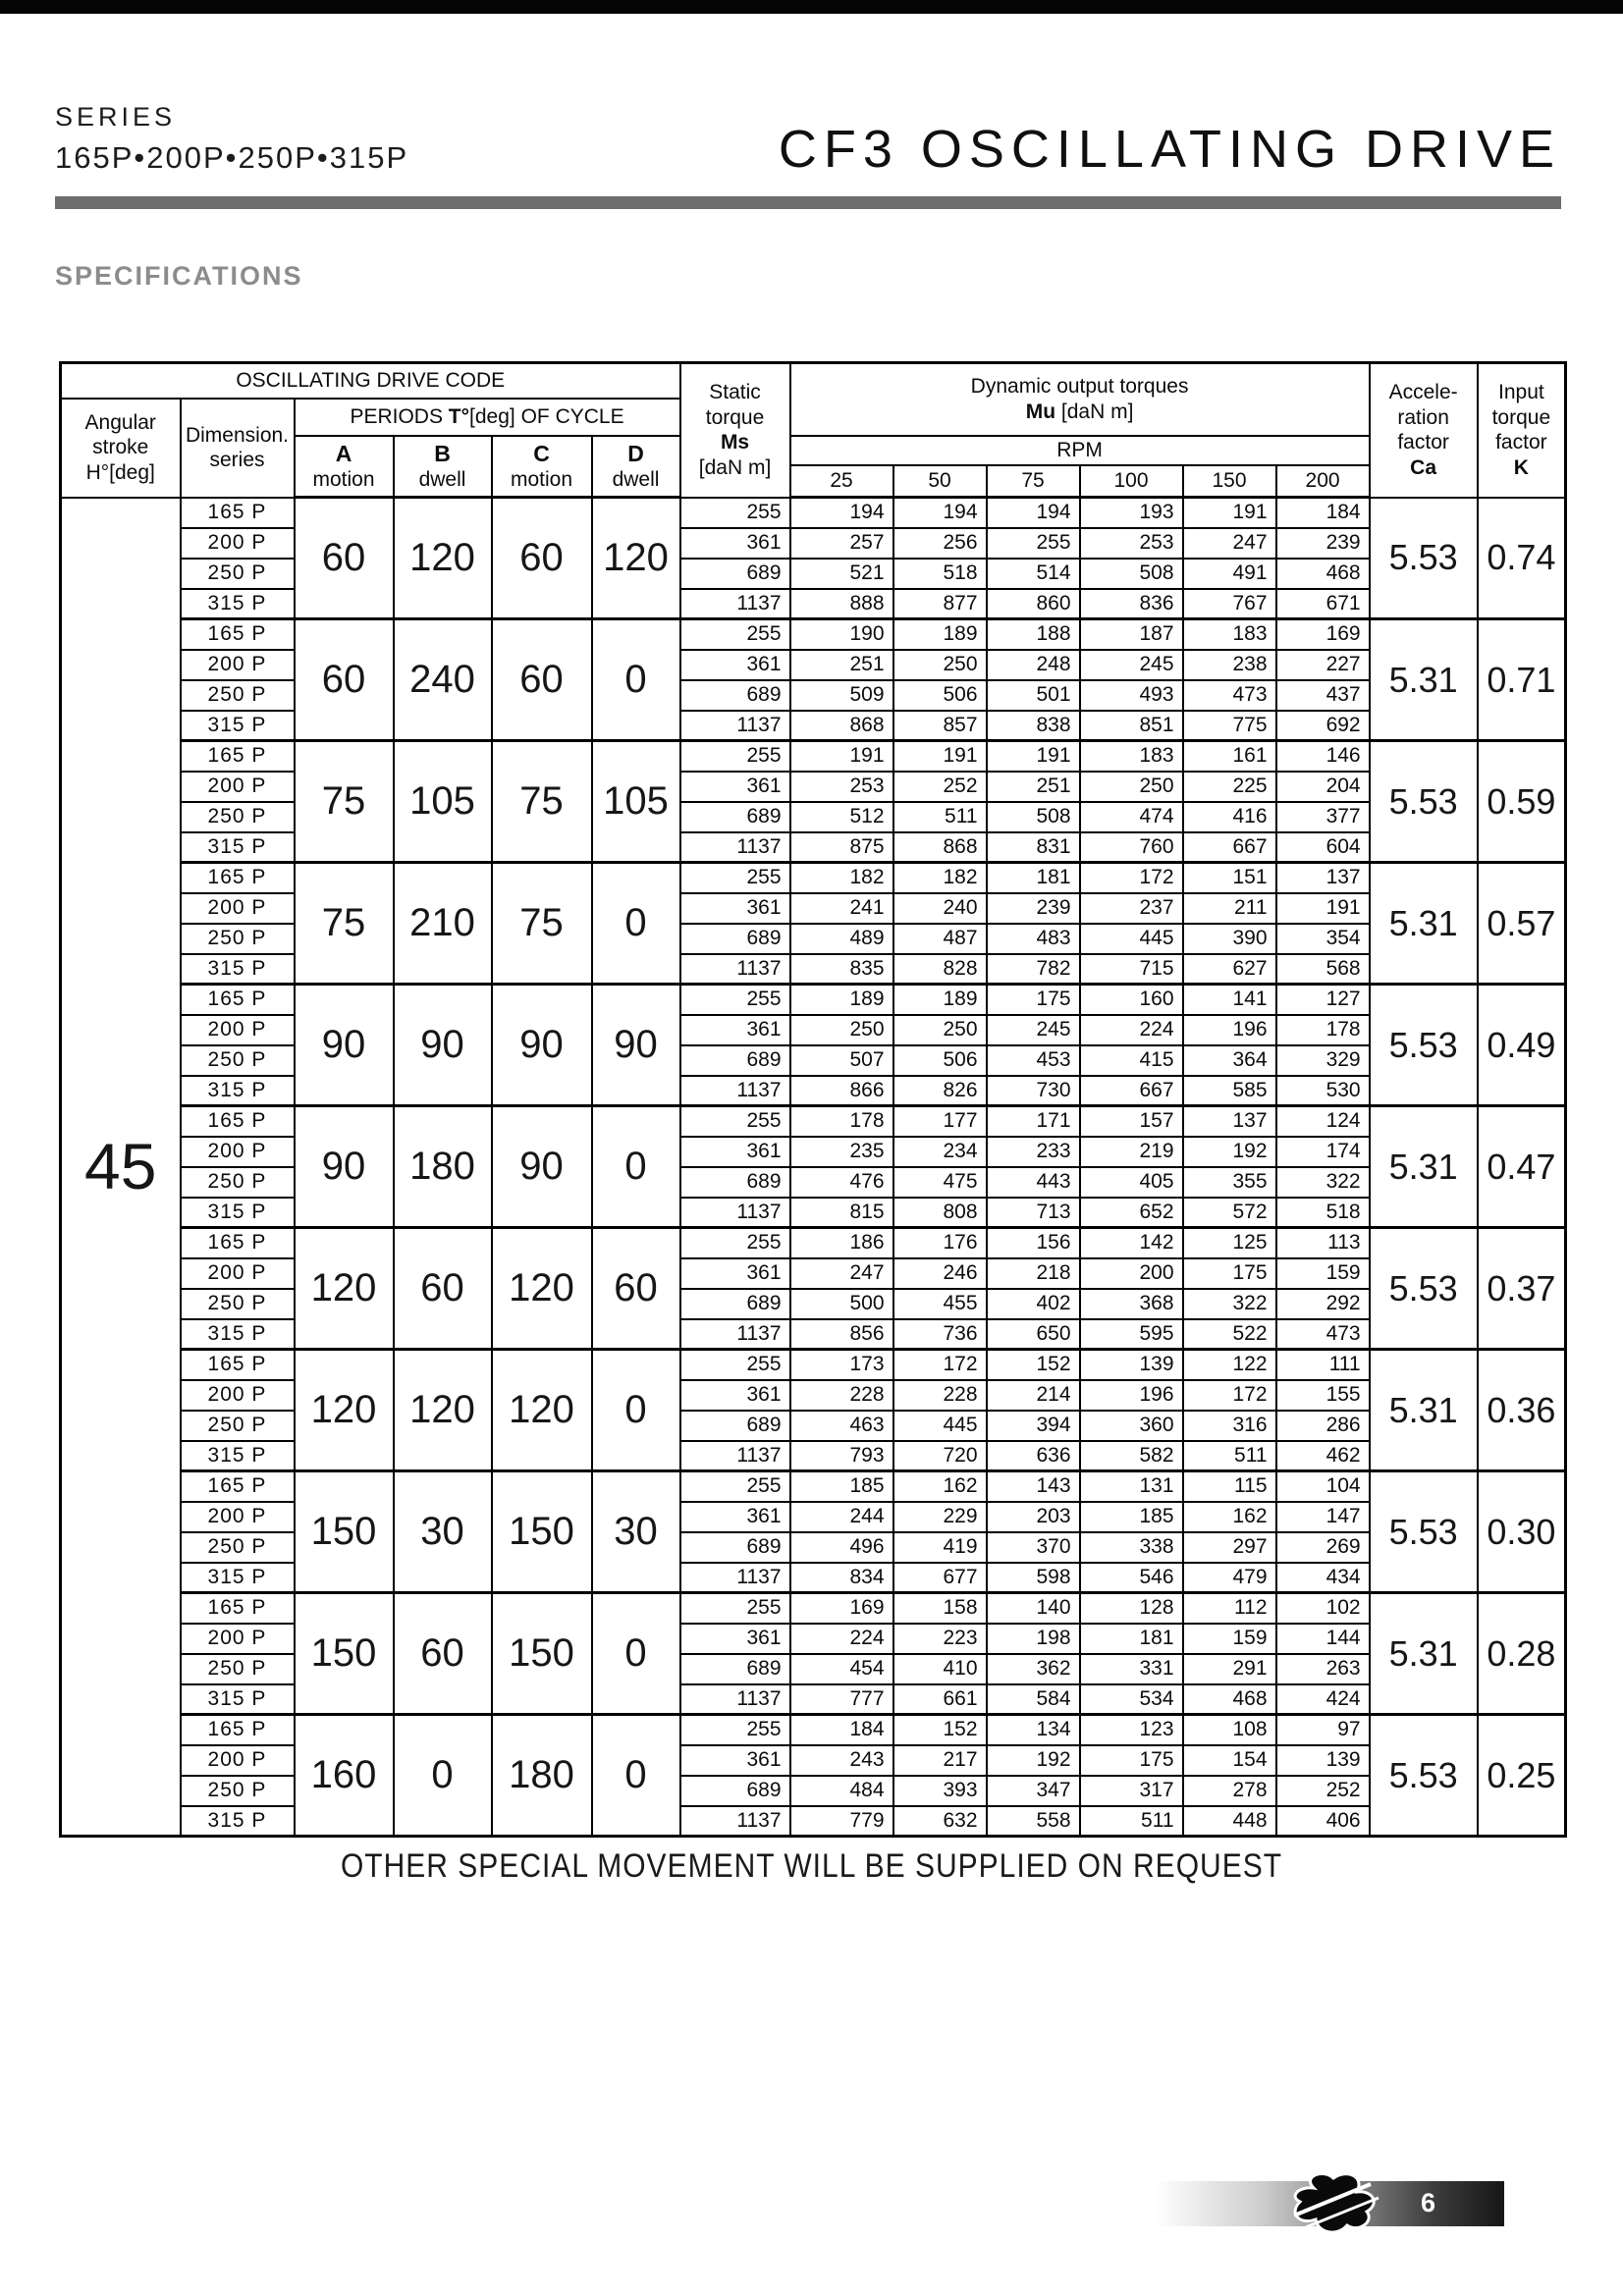 The image size is (1623, 2296). What do you see at coordinates (1322, 603) in the screenshot?
I see `torque-value-rpm-200: 671` at bounding box center [1322, 603].